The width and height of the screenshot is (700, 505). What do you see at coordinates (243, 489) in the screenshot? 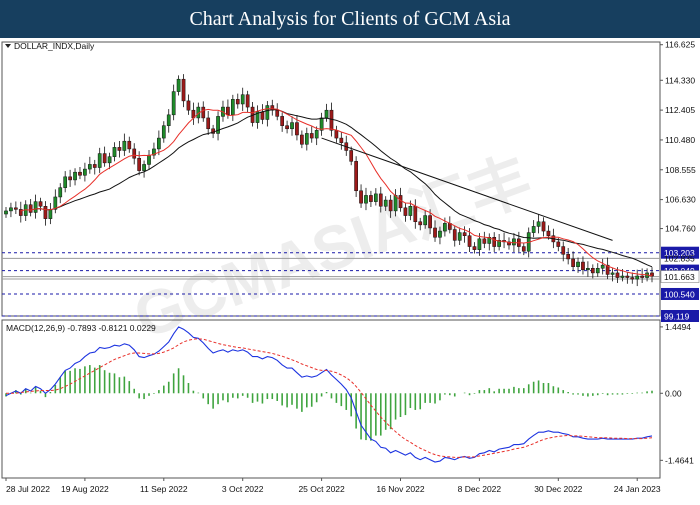
I see `time-axis-label: 3 Oct 2022` at bounding box center [243, 489].